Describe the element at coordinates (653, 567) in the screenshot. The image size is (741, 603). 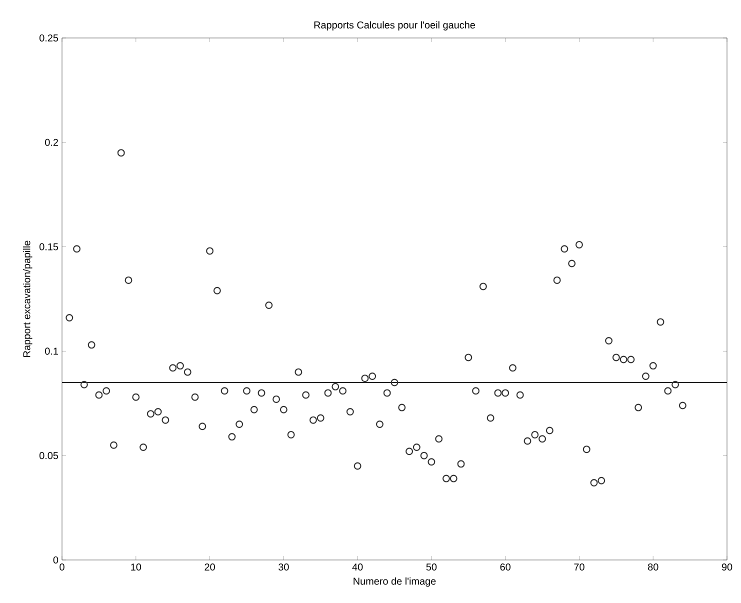
I see `x-tick-label: 80` at that location.